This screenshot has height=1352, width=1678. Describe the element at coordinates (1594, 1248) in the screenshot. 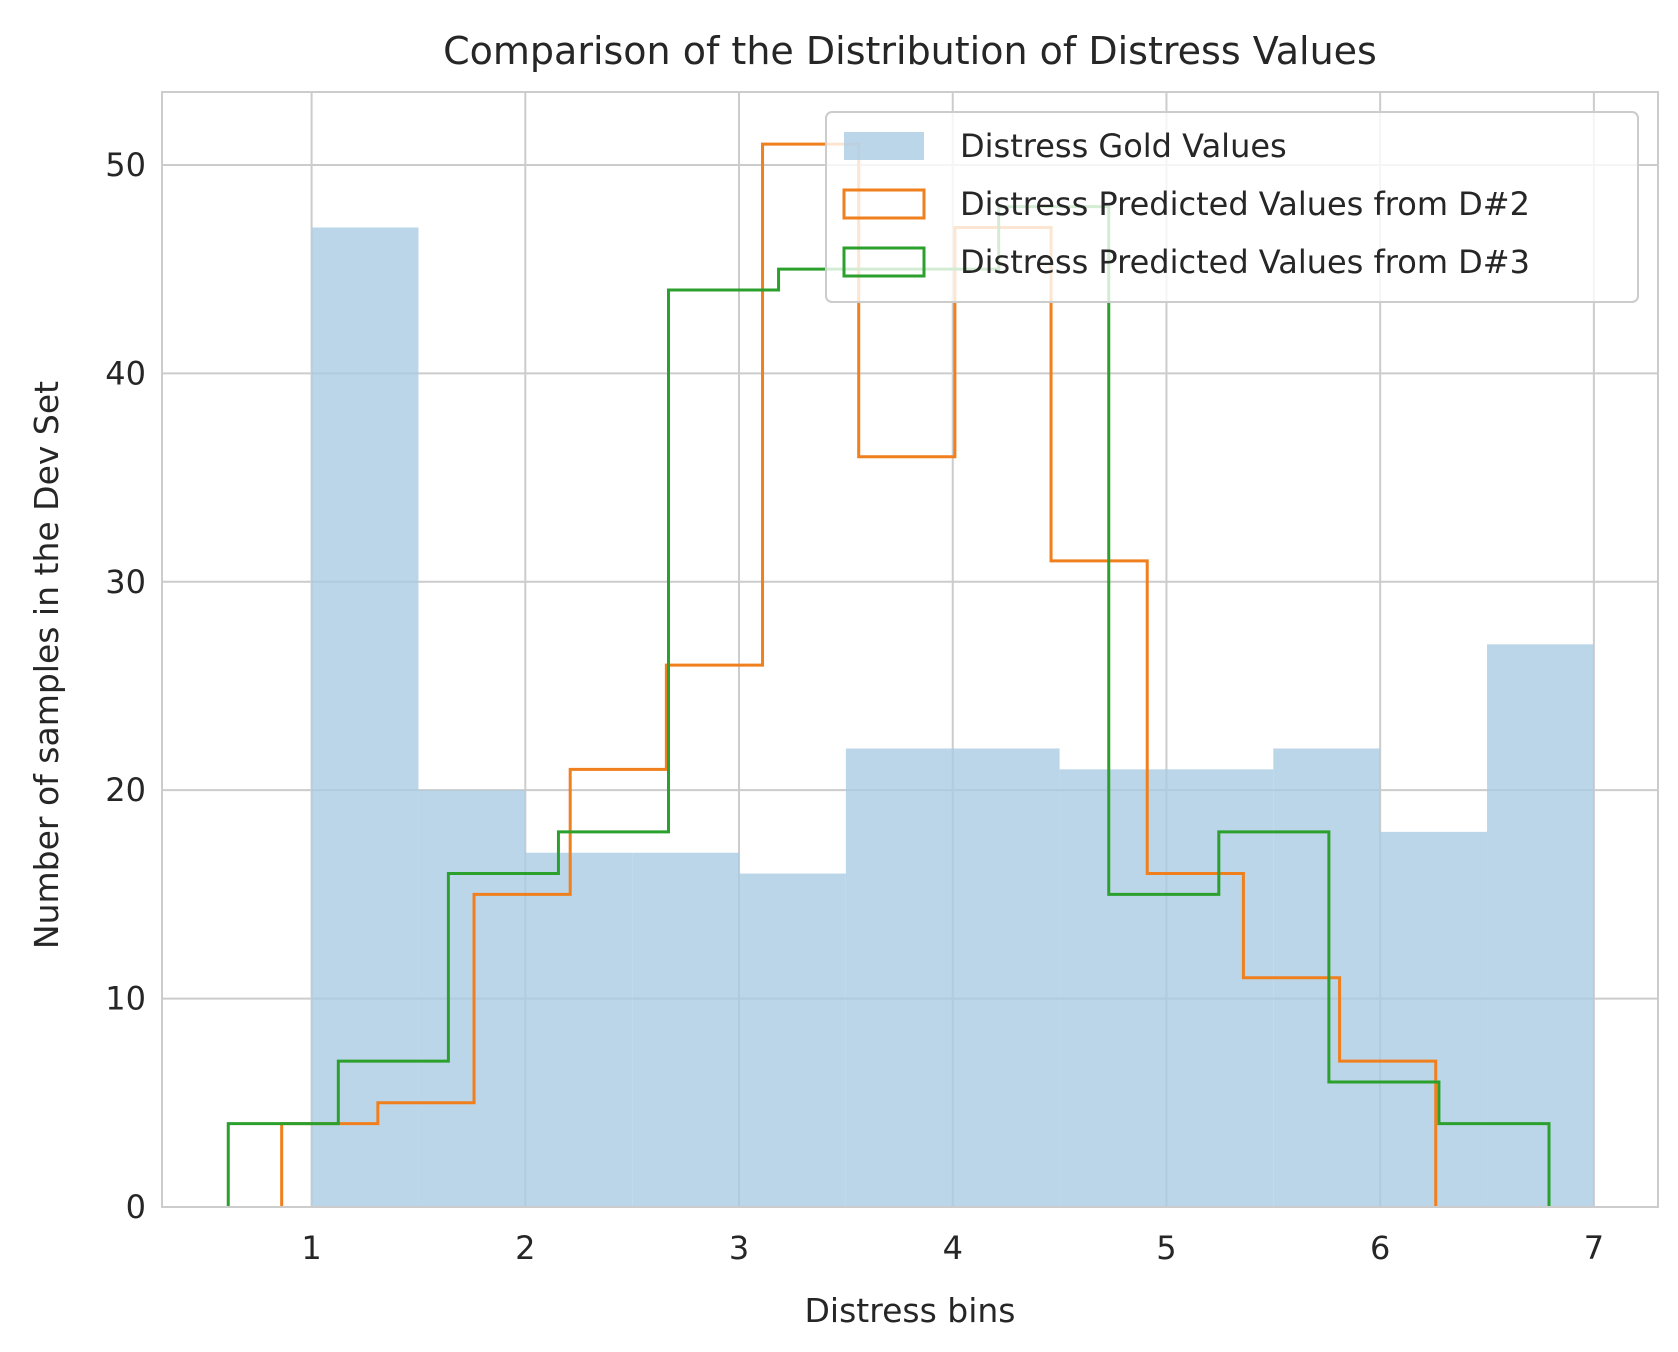

I see `x-tick-label: 7` at that location.